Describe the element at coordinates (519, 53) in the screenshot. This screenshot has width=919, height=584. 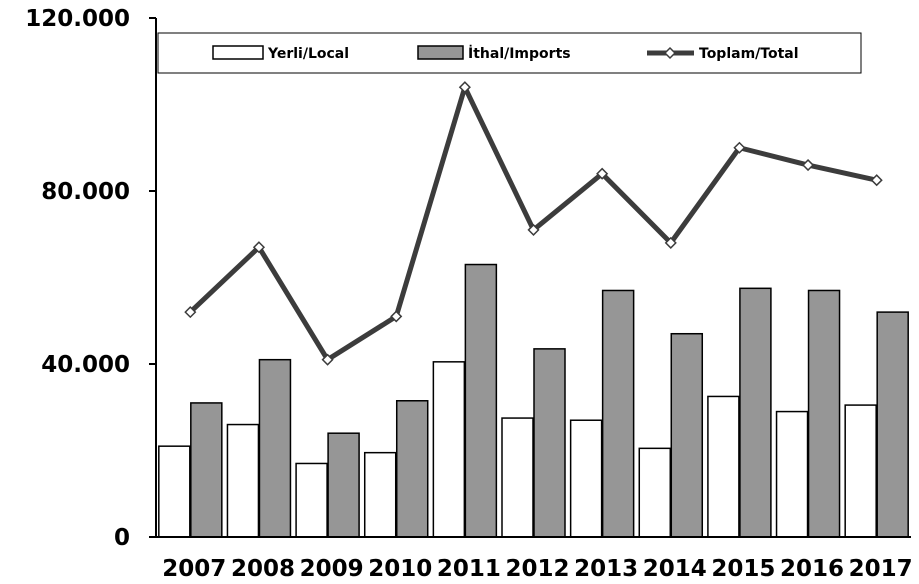
I see `legend-label-imports: İthal/Imports` at that location.